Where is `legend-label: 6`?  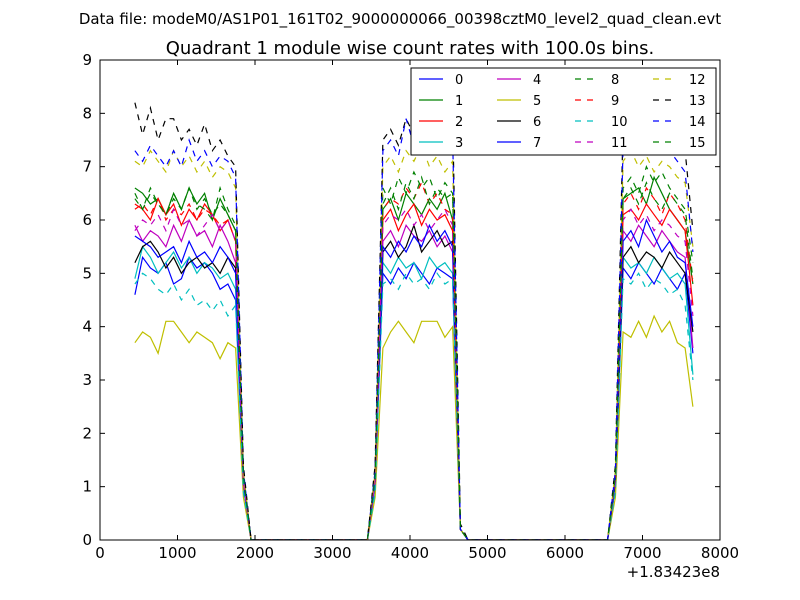 legend-label: 6 is located at coordinates (537, 122).